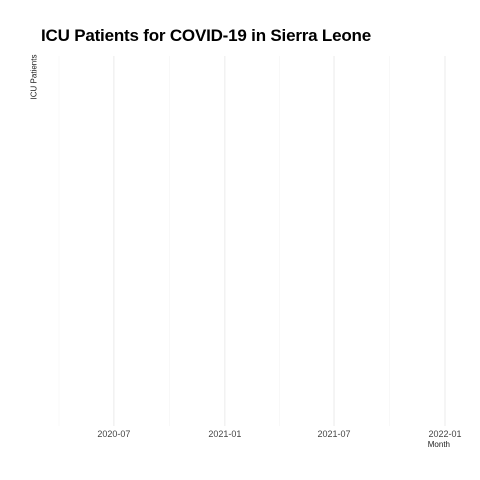 The width and height of the screenshot is (480, 480). Describe the element at coordinates (444, 434) in the screenshot. I see `x-tick-label: 2022-01` at that location.